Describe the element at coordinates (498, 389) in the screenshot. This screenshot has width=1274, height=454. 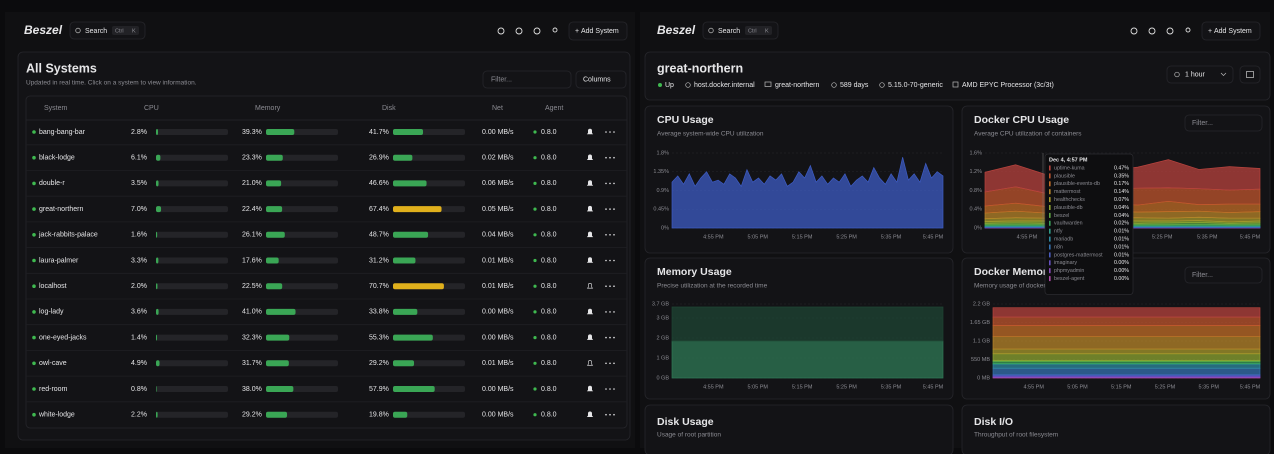
I see `net: 0.00 MB/s` at that location.